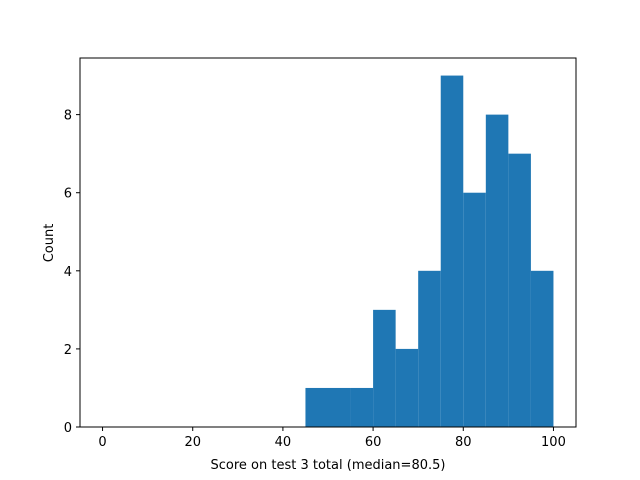 Image resolution: width=640 pixels, height=480 pixels. I want to click on x-tick-label: 20, so click(192, 442).